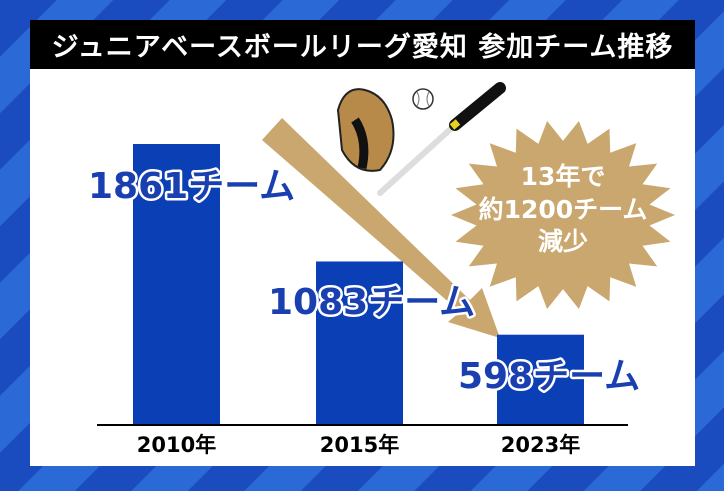 The image size is (724, 491). What do you see at coordinates (540, 445) in the screenshot?
I see `x-tick-label: 2023年` at bounding box center [540, 445].